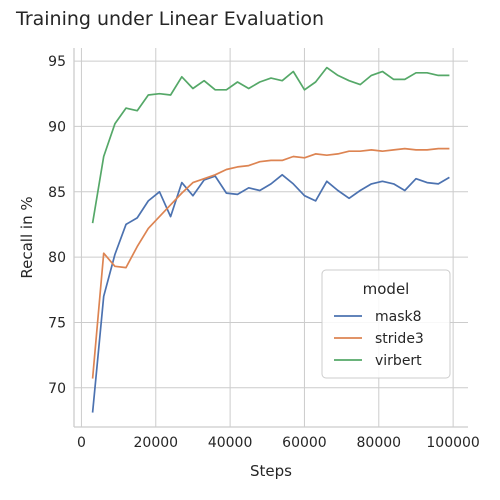 This screenshot has height=500, width=500. What do you see at coordinates (57, 389) in the screenshot?
I see `y-tick-label: 70` at bounding box center [57, 389].